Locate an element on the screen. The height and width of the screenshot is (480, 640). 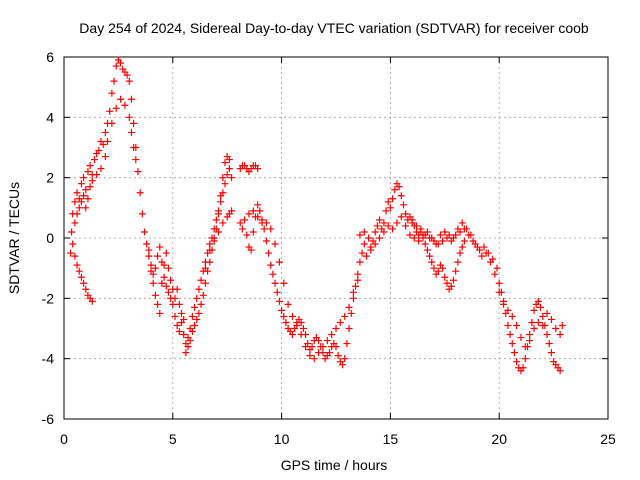
x-tick-label: 5 is located at coordinates (173, 439).